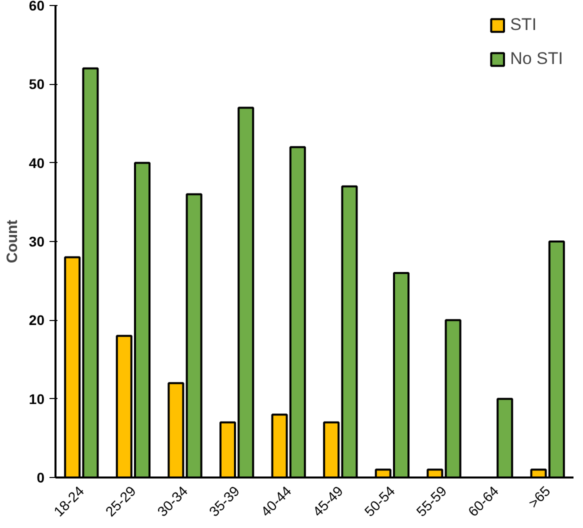 The height and width of the screenshot is (528, 583). Describe the element at coordinates (36, 320) in the screenshot. I see `y-tick-label: 20` at that location.